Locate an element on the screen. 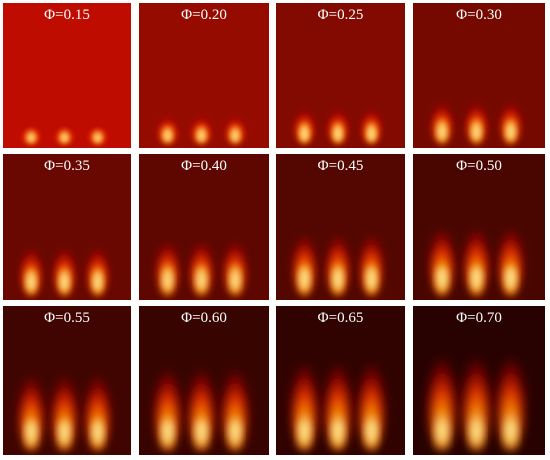 This screenshot has width=550, height=460. flame-panel: Φ=0.35 is located at coordinates (67, 227).